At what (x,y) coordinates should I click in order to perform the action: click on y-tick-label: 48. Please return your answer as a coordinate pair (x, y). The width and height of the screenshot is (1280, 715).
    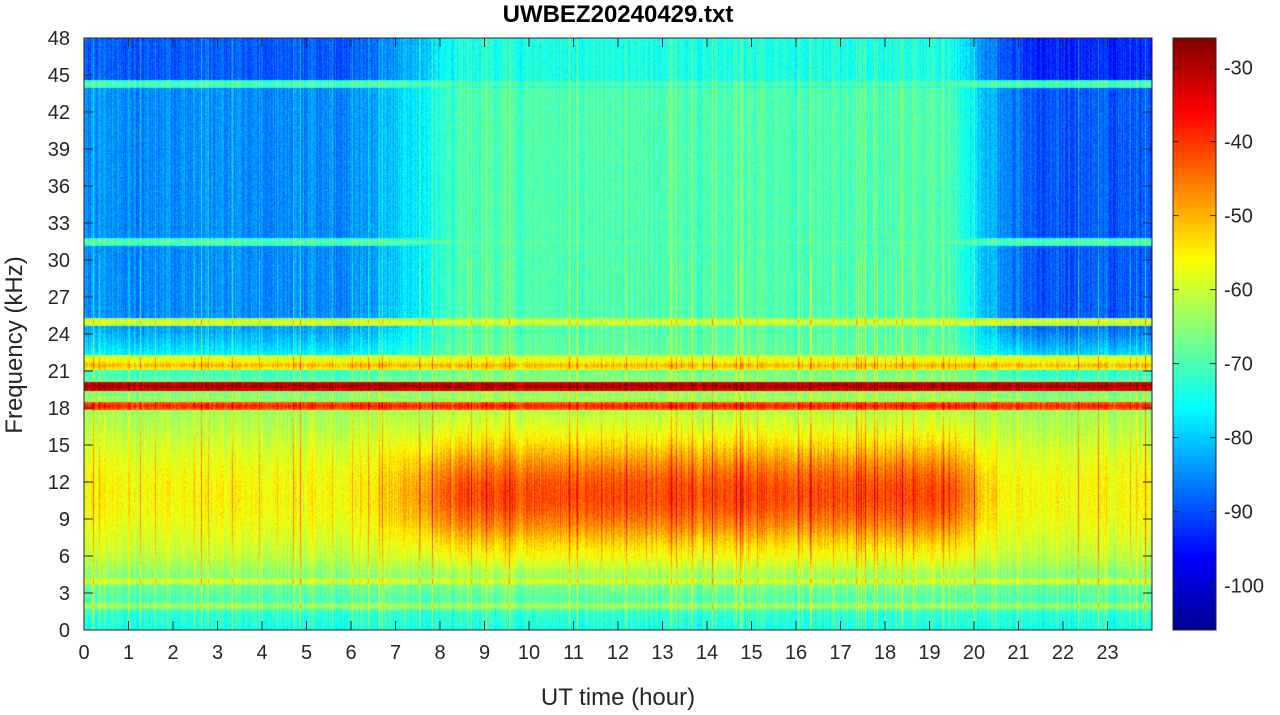
    Looking at the image, I should click on (59, 39).